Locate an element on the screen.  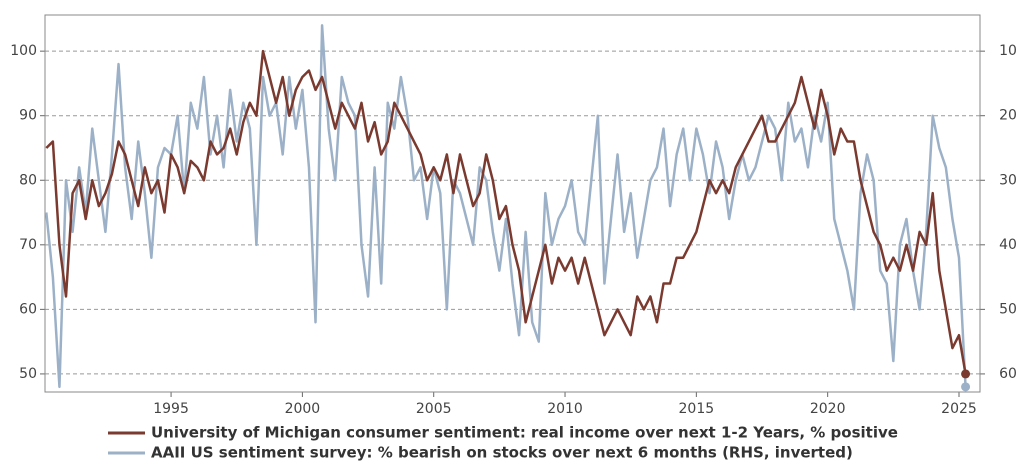
y2-tick-label: 60 is located at coordinates (1008, 374).